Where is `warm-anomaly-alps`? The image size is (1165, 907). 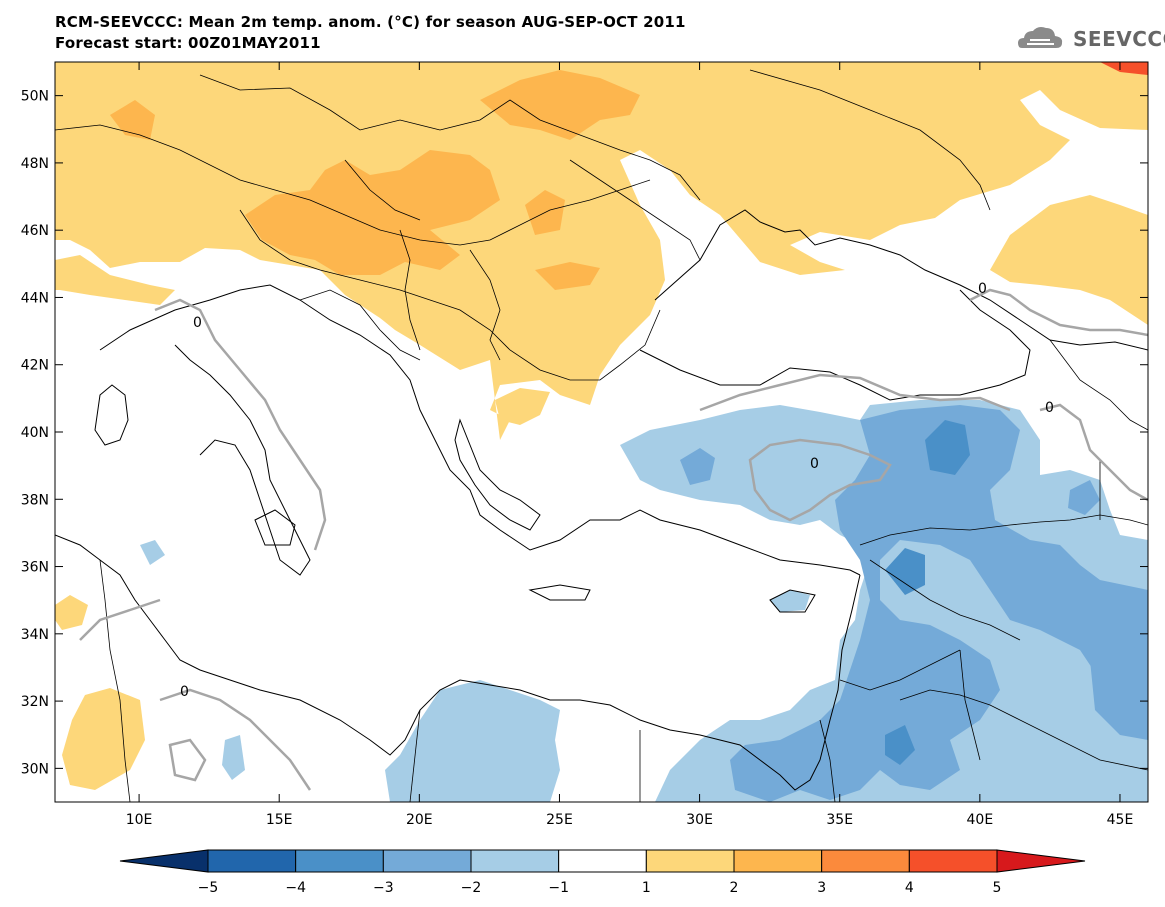
warm-anomaly-alps is located at coordinates (115, 280).